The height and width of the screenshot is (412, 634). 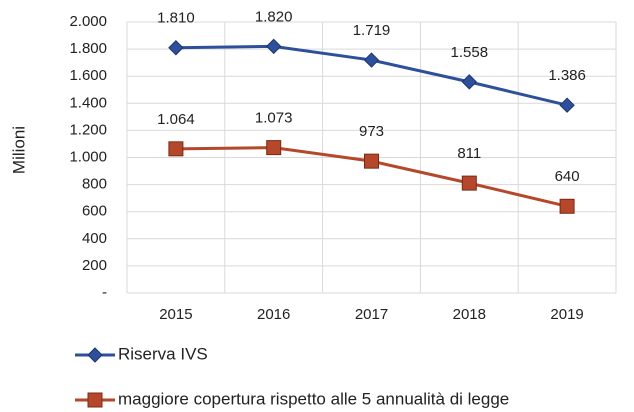 What do you see at coordinates (175, 314) in the screenshot?
I see `x-tick-label: 2015` at bounding box center [175, 314].